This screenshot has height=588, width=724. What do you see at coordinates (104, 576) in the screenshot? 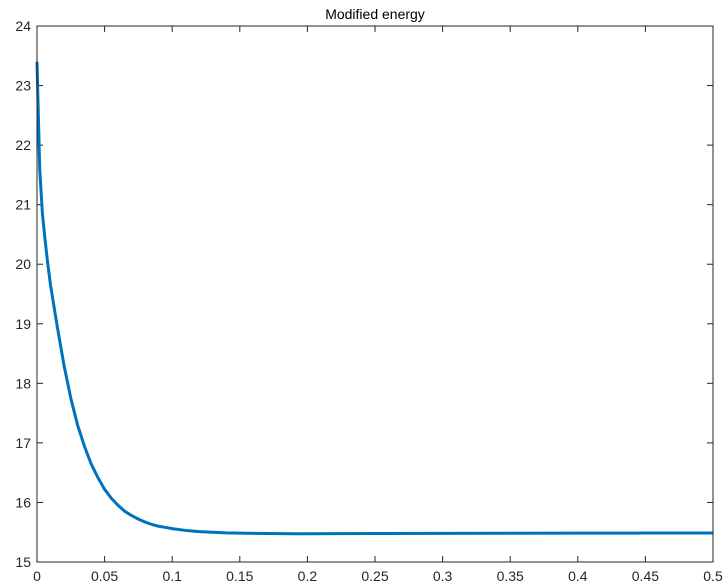
I see `x-tick-label: 0.05` at bounding box center [104, 576].